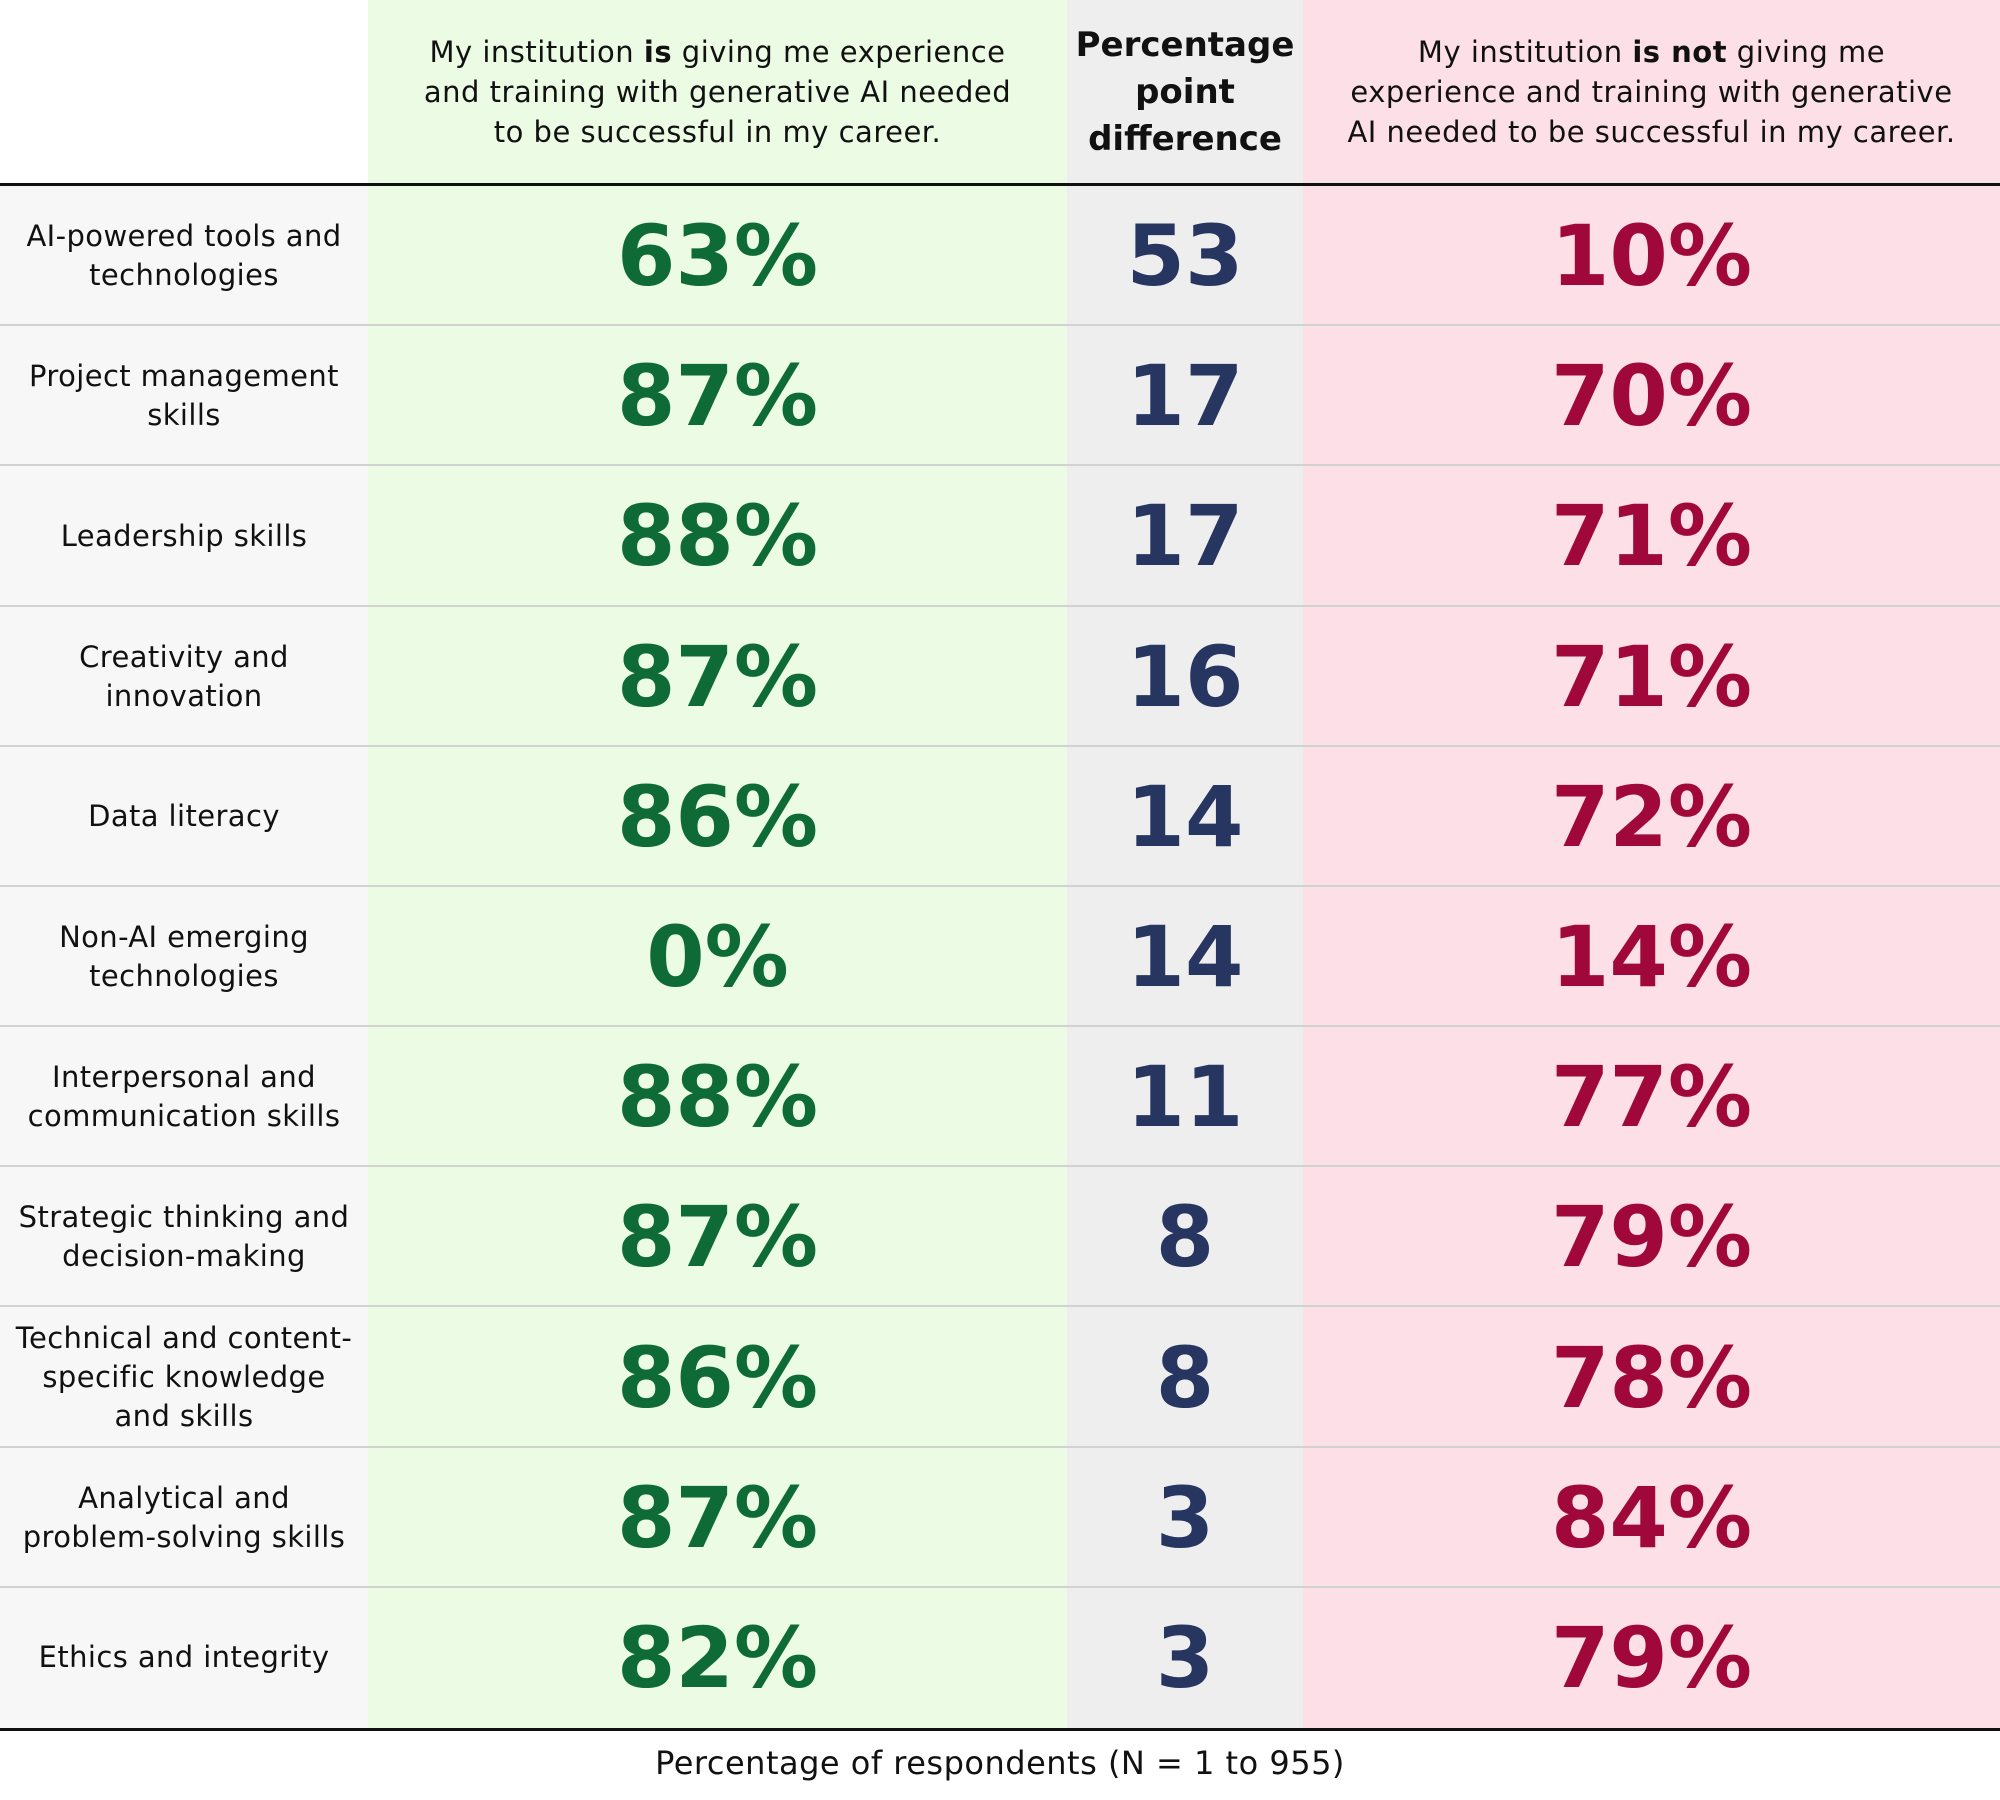 The image size is (2000, 1800). Describe the element at coordinates (1000, 1658) in the screenshot. I see `table-row: Ethics and integrity 82% 3 79%` at that location.